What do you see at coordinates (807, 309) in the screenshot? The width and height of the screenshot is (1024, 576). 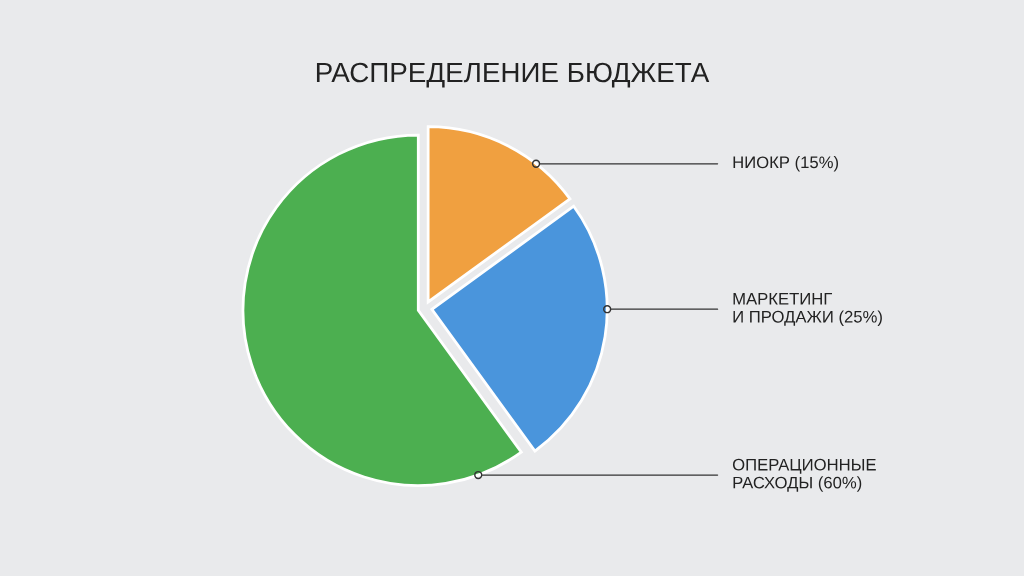 I see `slice-label: МАРКЕТИНГ И ПРОДАЖИ (25%)` at bounding box center [807, 309].